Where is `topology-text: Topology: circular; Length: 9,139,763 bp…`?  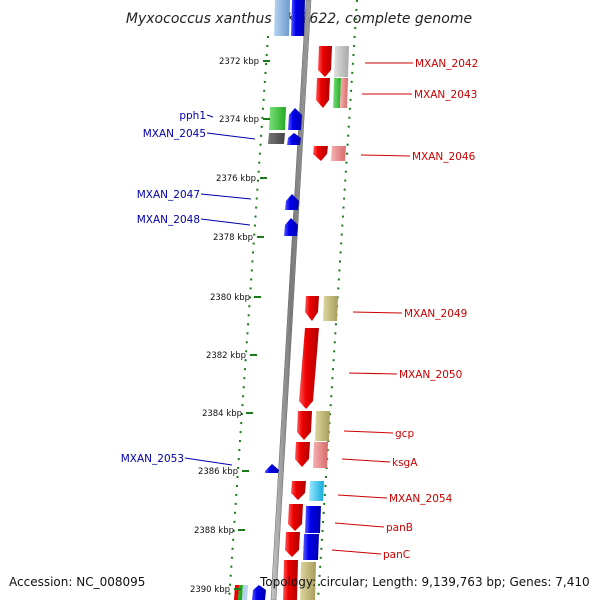 topology-text: Topology: circular; Length: 9,139,763 bp… is located at coordinates (424, 582).